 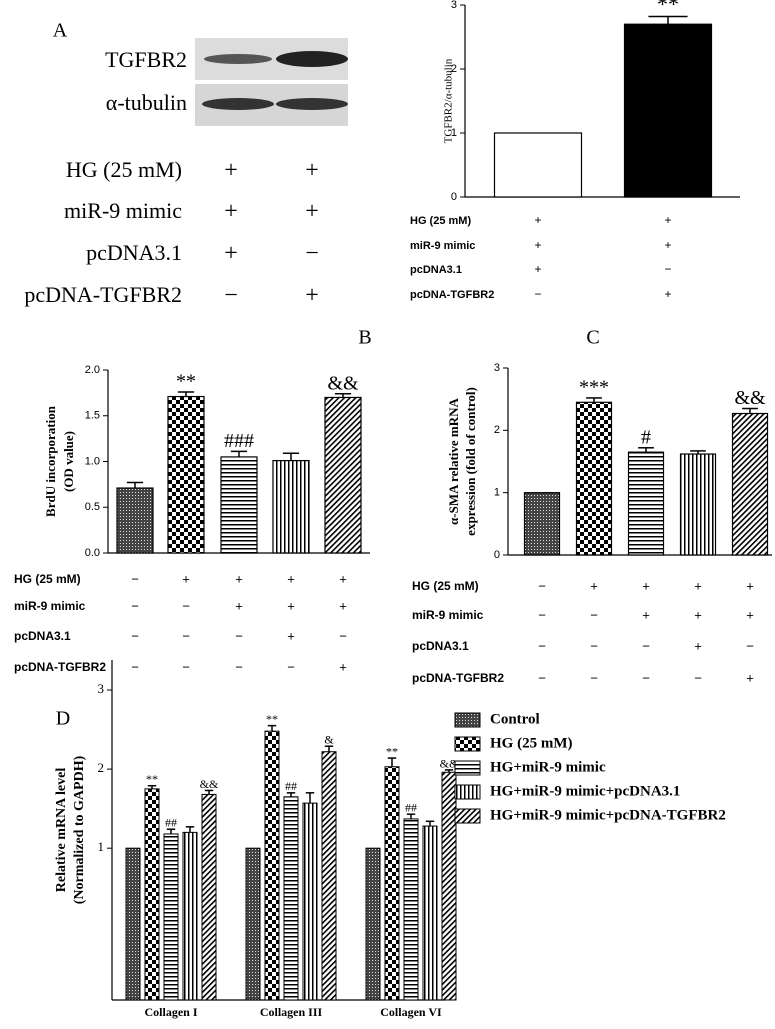 I want to click on legend-label: HG+miR-9 mimic, so click(x=548, y=767).